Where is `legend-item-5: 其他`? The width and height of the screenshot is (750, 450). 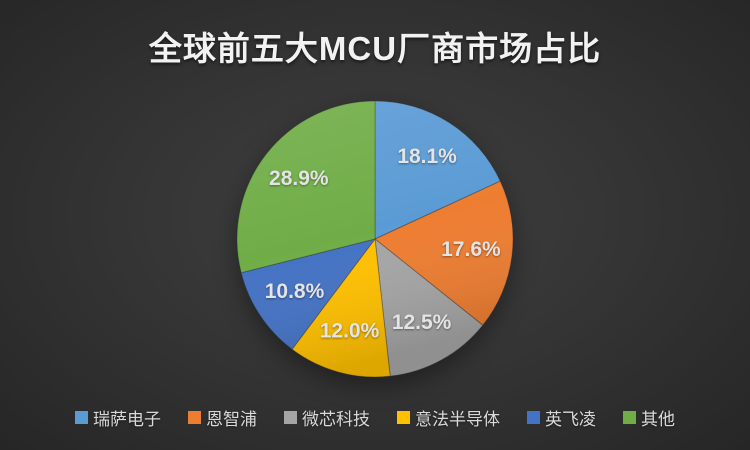 legend-item-5: 其他 is located at coordinates (649, 417).